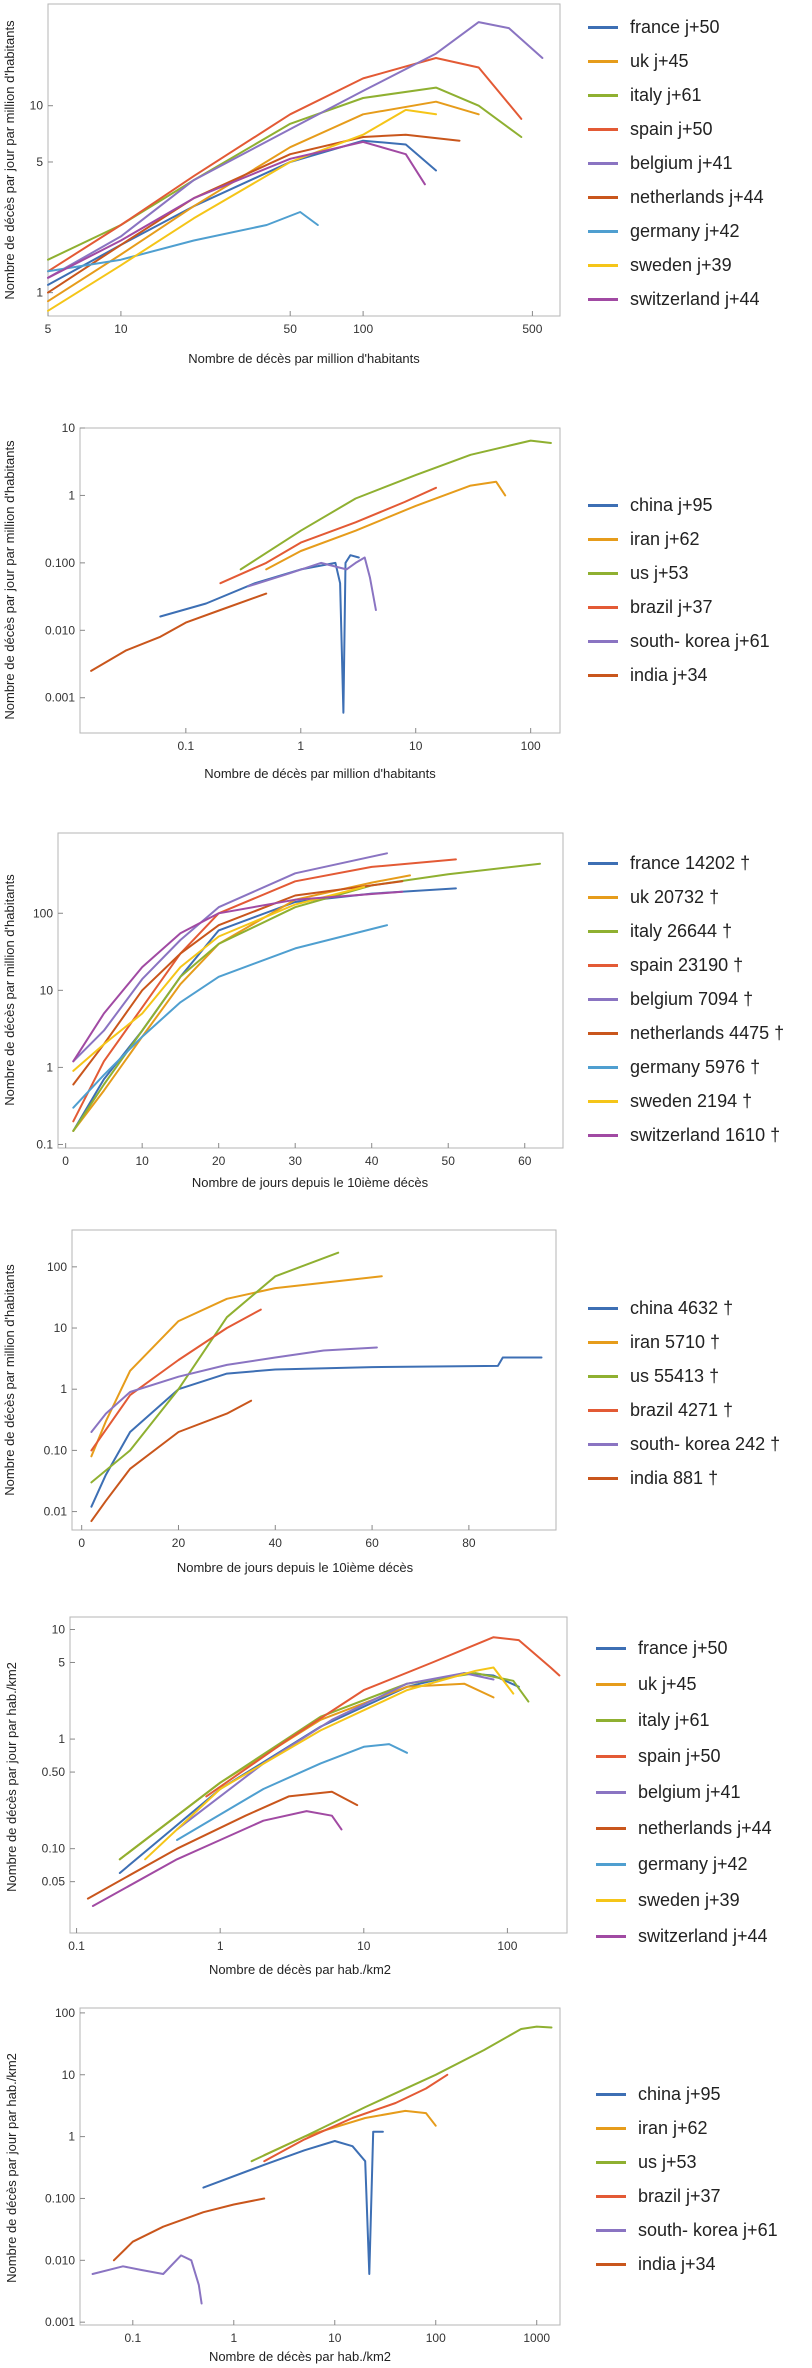 The width and height of the screenshot is (812, 2368). Describe the element at coordinates (56, 1512) in the screenshot. I see `y-tick-label: 0.01` at that location.